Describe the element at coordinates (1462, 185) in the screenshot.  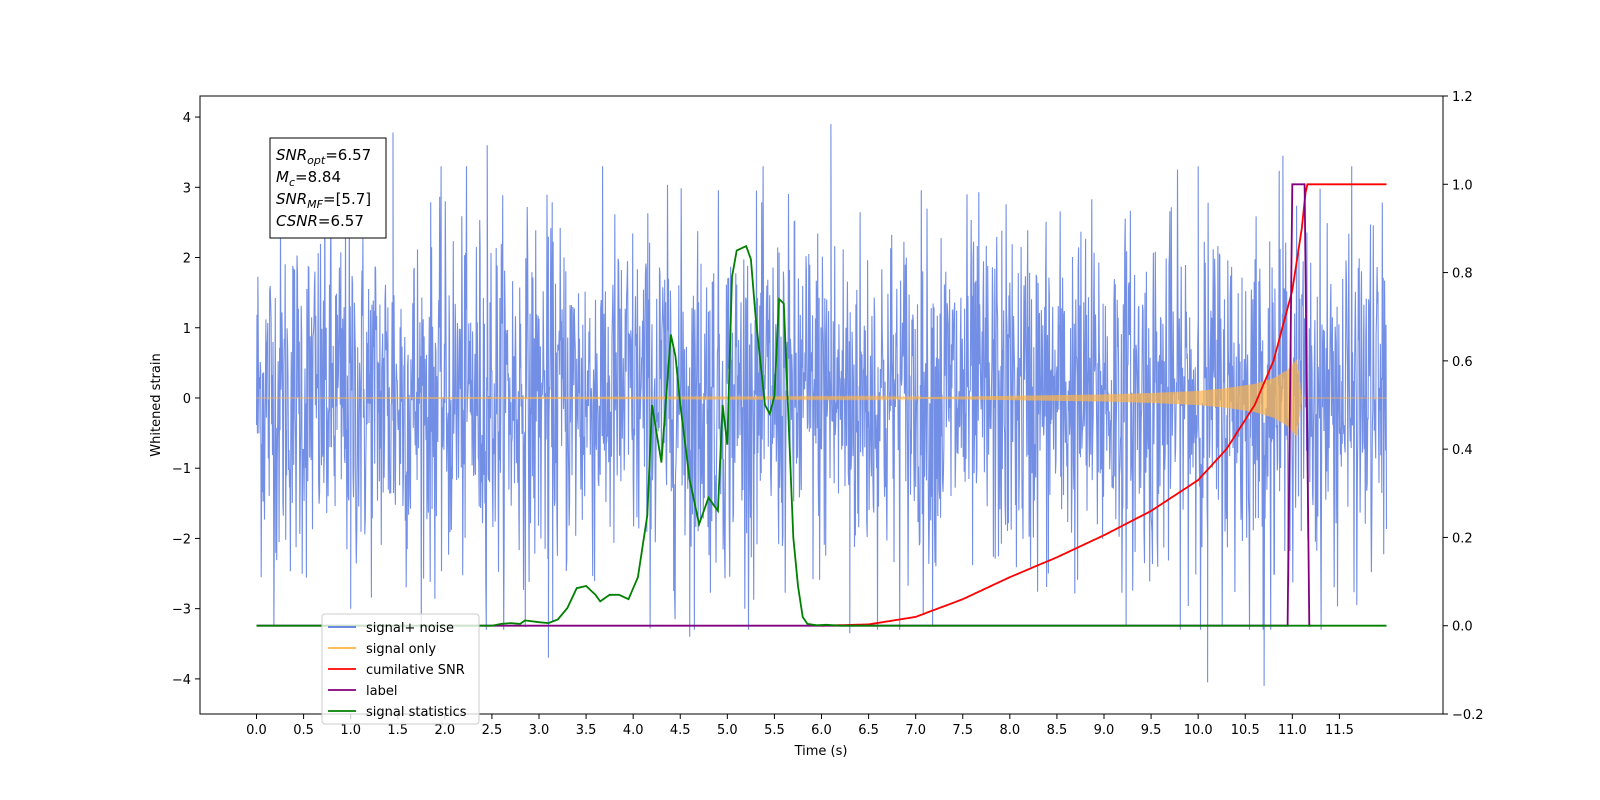
I see `y2-tick-label: 1.0` at that location.